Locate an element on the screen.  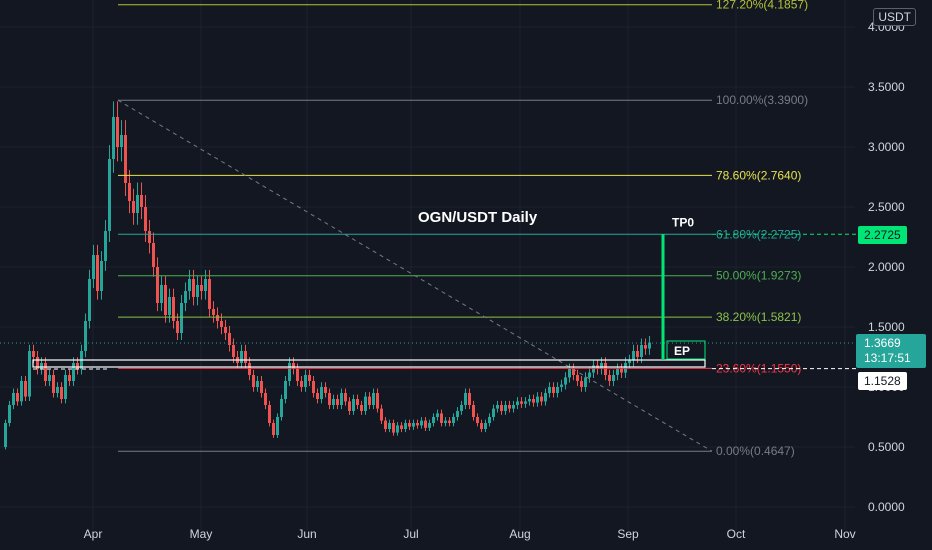
y-tick-label: 0.5000 is located at coordinates (886, 447).